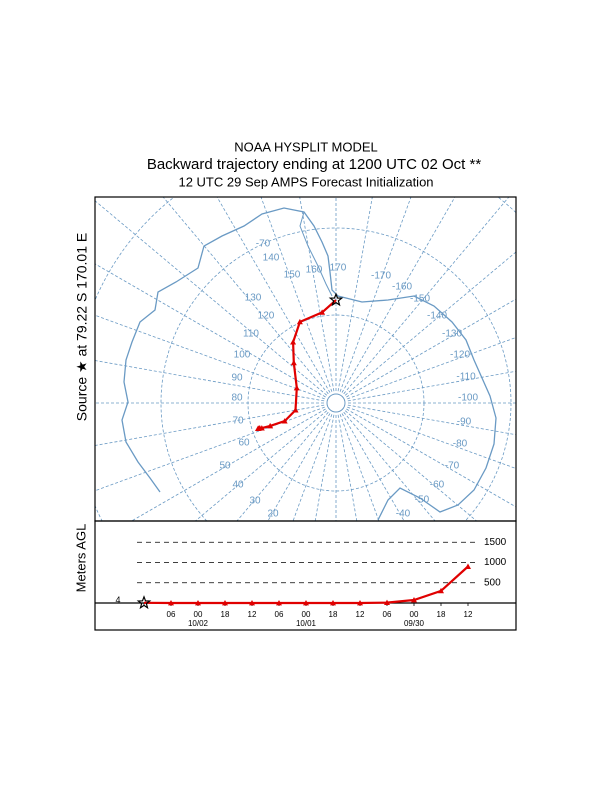 This screenshot has height=797, width=612. I want to click on date-label: 09/30, so click(414, 623).